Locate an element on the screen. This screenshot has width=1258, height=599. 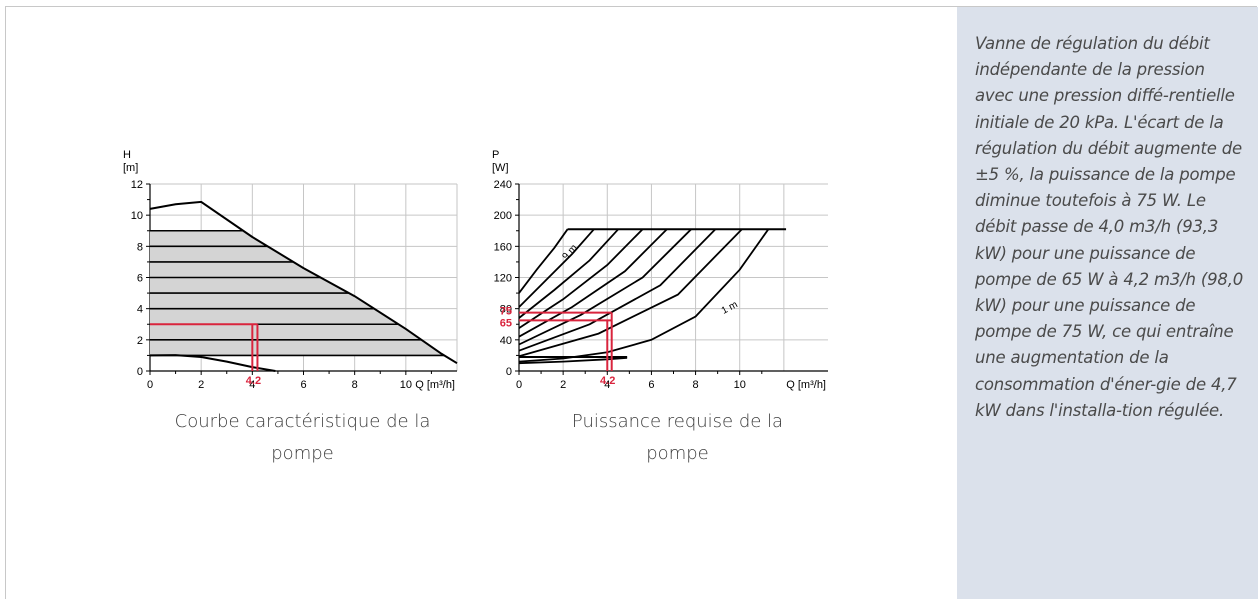
y-tick-label: 4 is located at coordinates (140, 310).